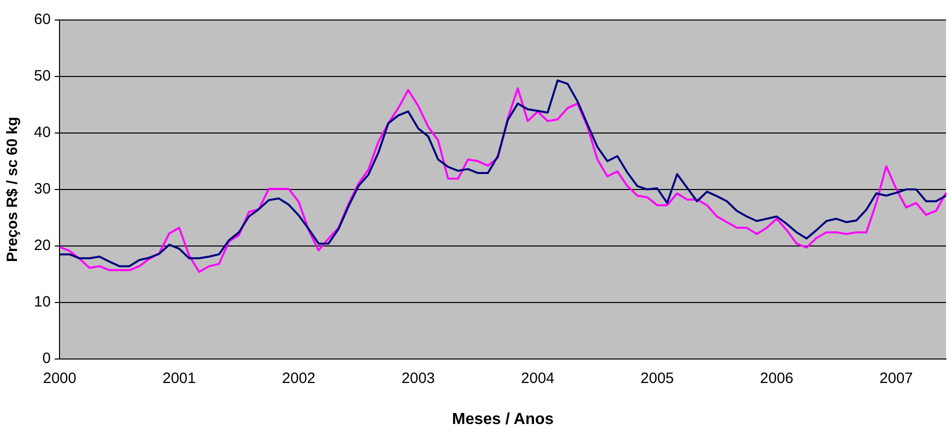  I want to click on x-tick-label: 2007, so click(896, 378).